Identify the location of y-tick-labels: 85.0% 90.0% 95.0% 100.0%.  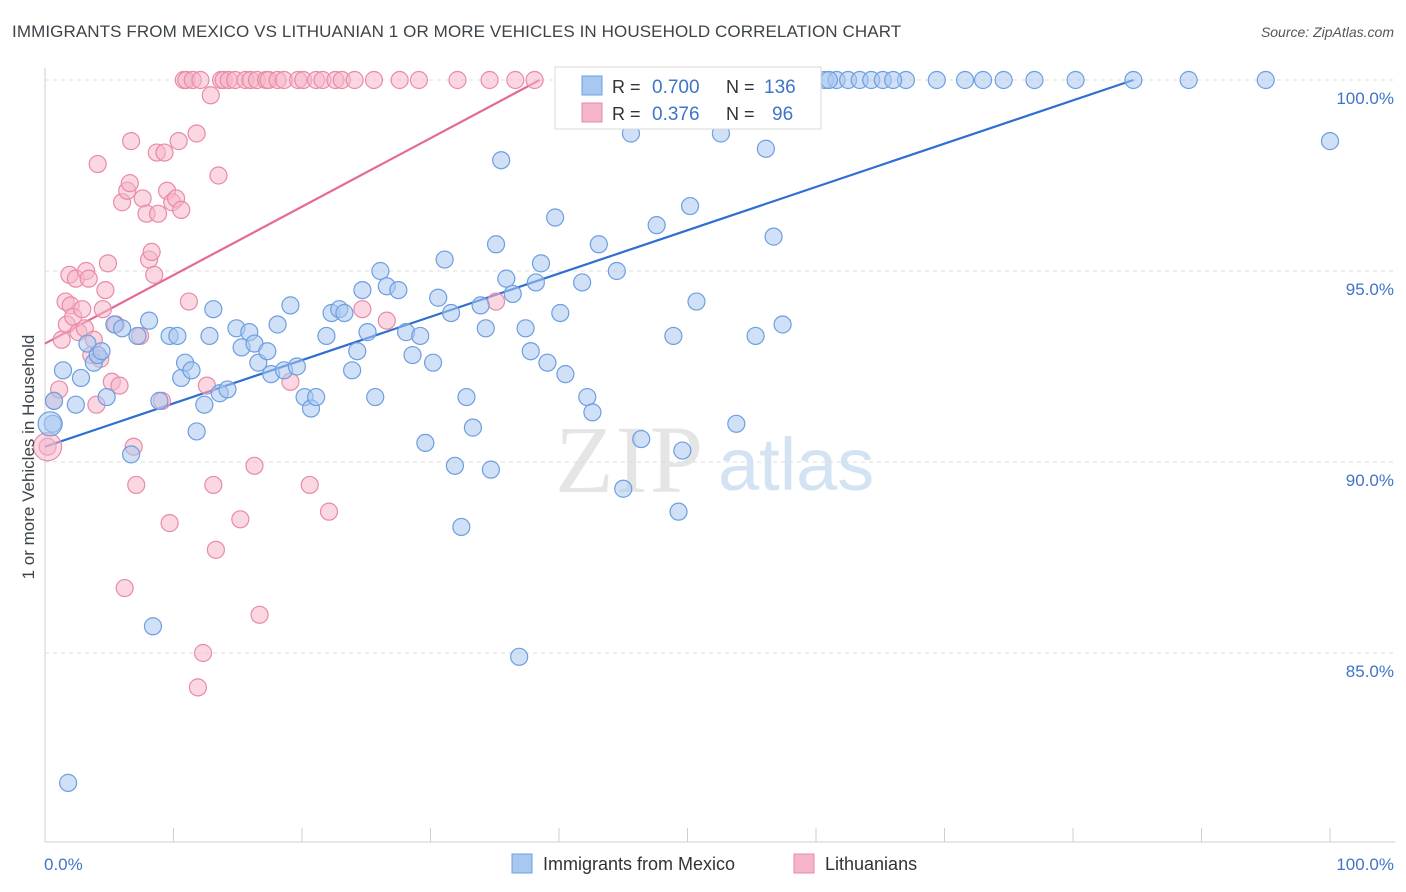
(1365, 385).